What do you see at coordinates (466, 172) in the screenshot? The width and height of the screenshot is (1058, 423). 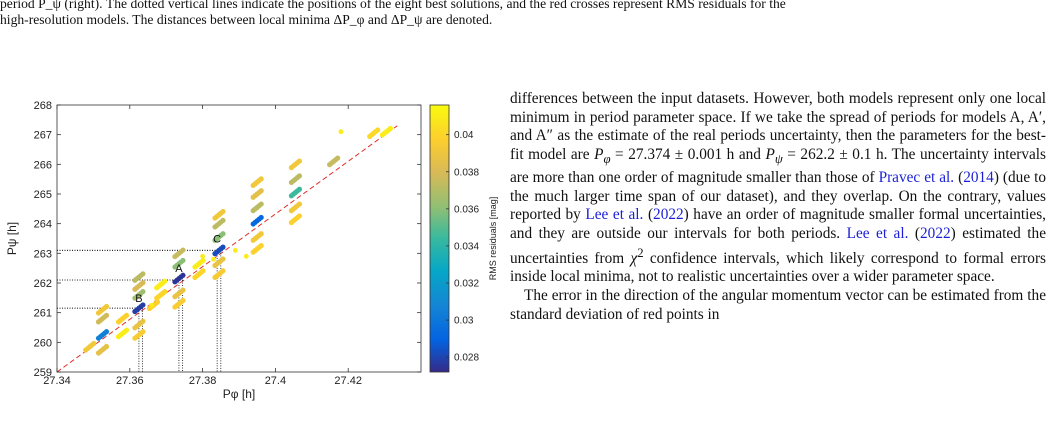 I see `colorbar-tick-label: 0.038` at bounding box center [466, 172].